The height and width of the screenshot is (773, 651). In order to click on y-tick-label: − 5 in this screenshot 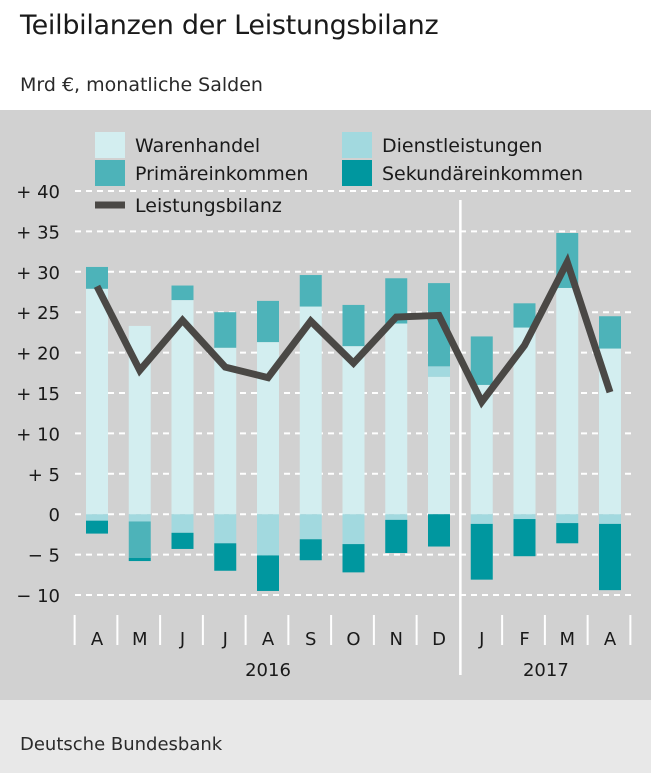, I will do `click(44, 556)`.